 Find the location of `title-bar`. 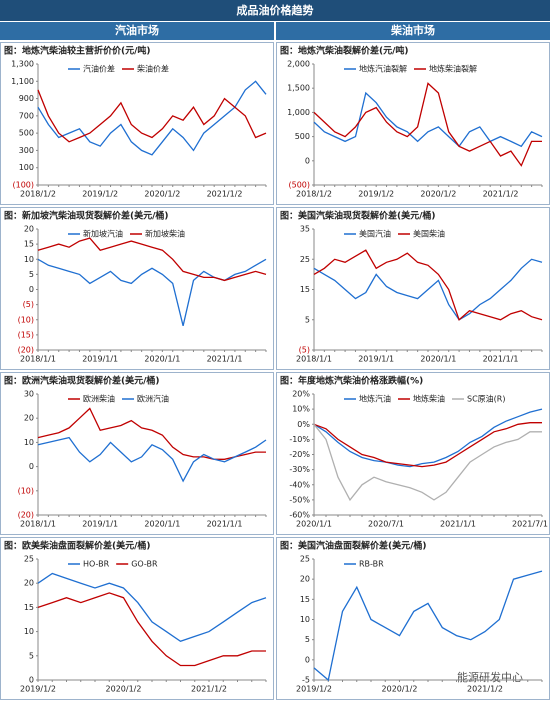

title-bar is located at coordinates (275, 10).